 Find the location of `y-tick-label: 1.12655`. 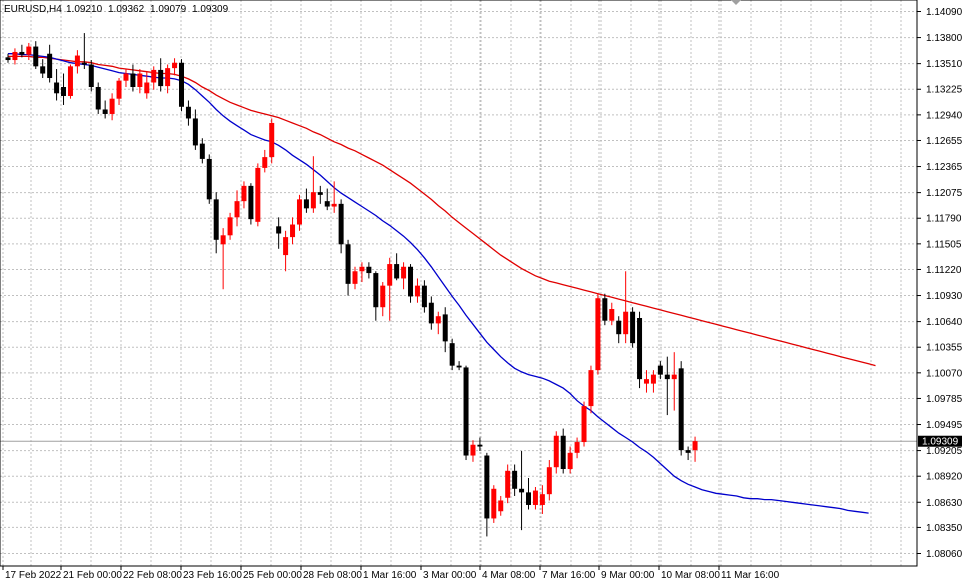

y-tick-label: 1.12655 is located at coordinates (944, 141).